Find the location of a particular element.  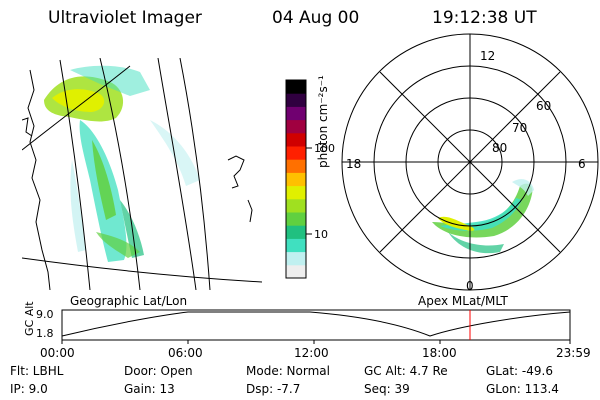

info-mode: Mode: Normal is located at coordinates (288, 371).